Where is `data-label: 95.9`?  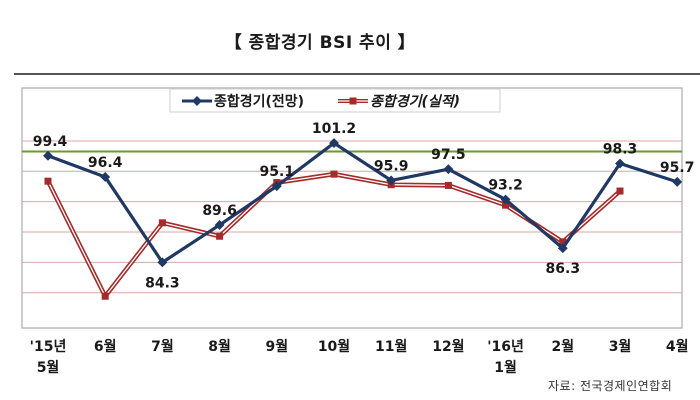 data-label: 95.9 is located at coordinates (391, 166).